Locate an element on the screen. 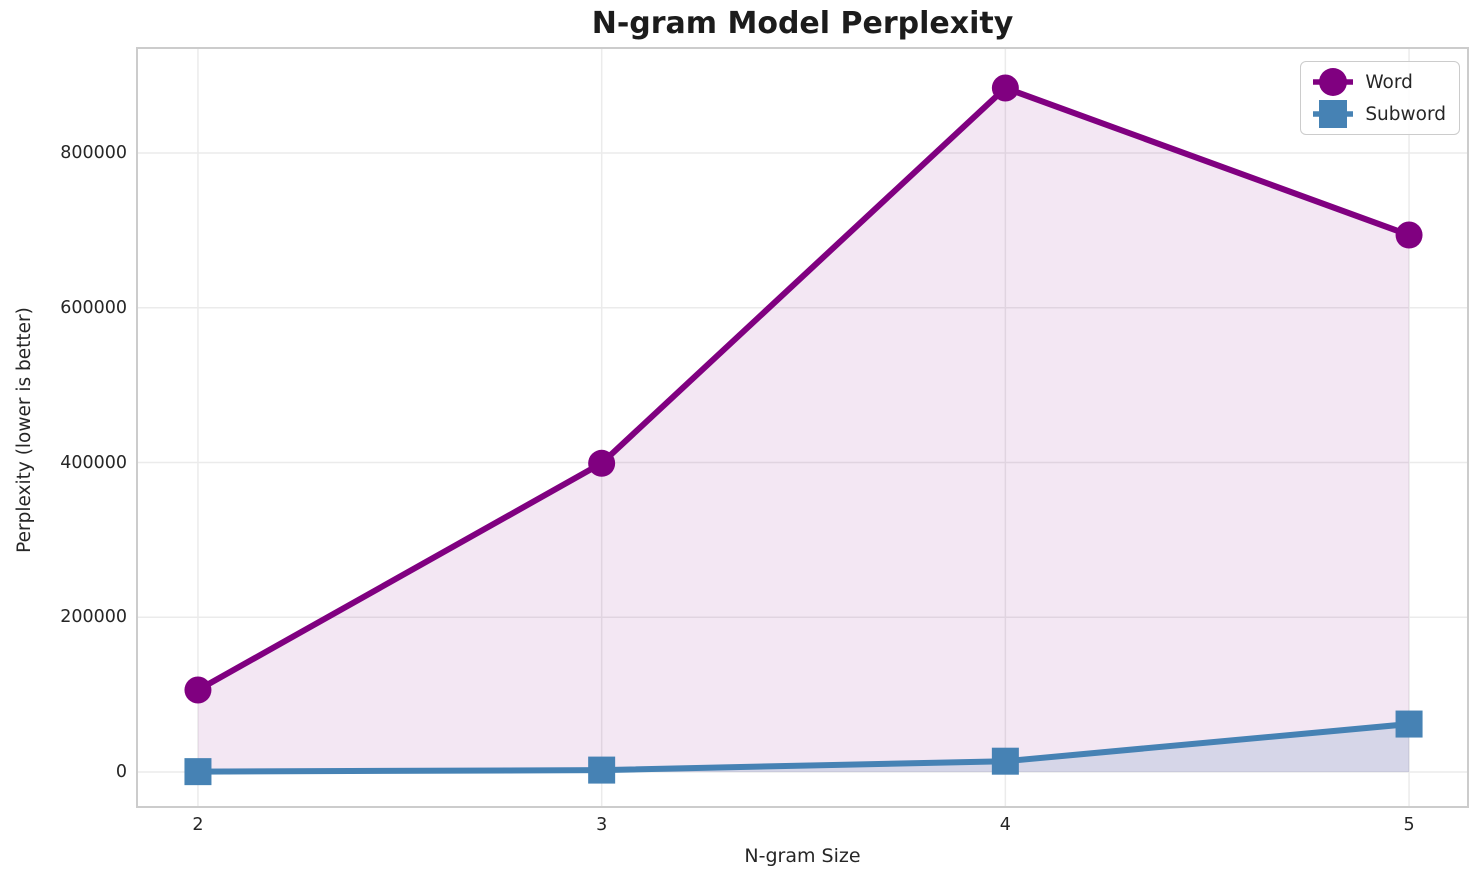  legend-label-subword: Subword is located at coordinates (1405, 114).